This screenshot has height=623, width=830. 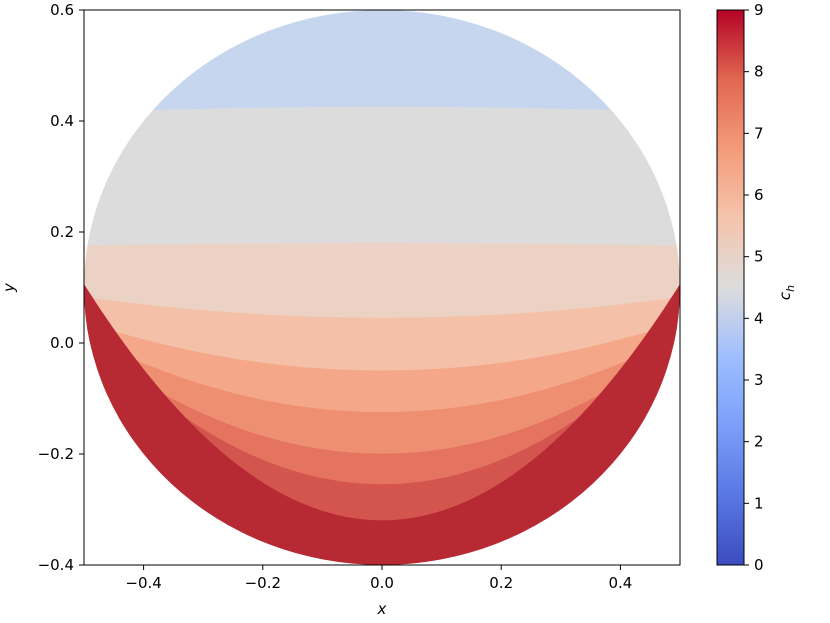 I want to click on y-tick-label: 0.6, so click(x=62, y=10).